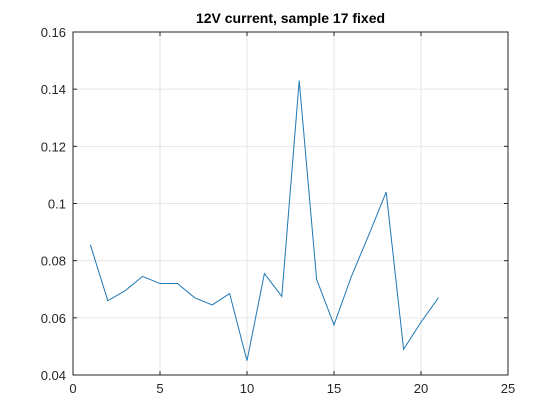  Describe the element at coordinates (53, 318) in the screenshot. I see `y-tick-label: 0.06` at that location.